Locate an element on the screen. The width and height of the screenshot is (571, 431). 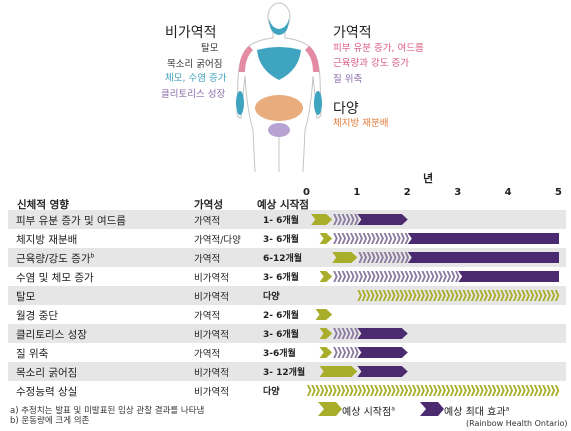
header-reversibility: 가역성 is located at coordinates (208, 205).